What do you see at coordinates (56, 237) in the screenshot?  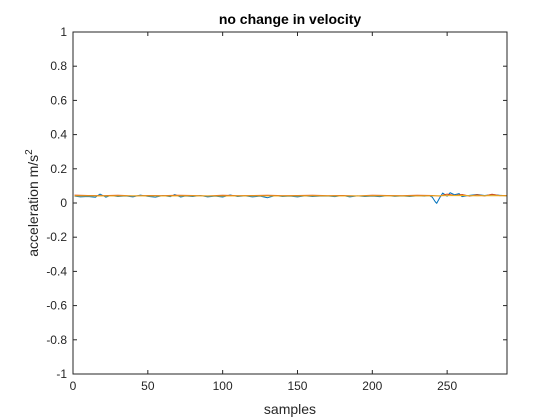 I see `y-tick-label: -0.2` at bounding box center [56, 237].